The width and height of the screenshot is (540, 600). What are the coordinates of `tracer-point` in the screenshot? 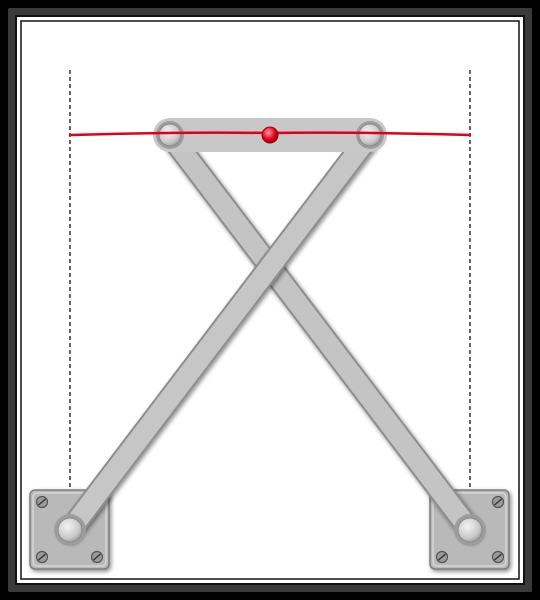 It's located at (270, 135).